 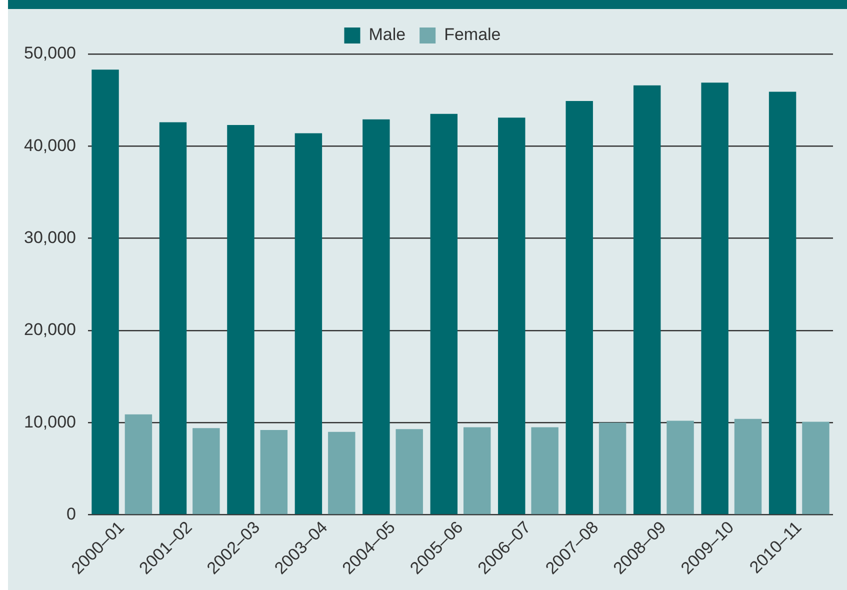 What do you see at coordinates (50, 53) in the screenshot?
I see `y-tick-label: 50,000` at bounding box center [50, 53].